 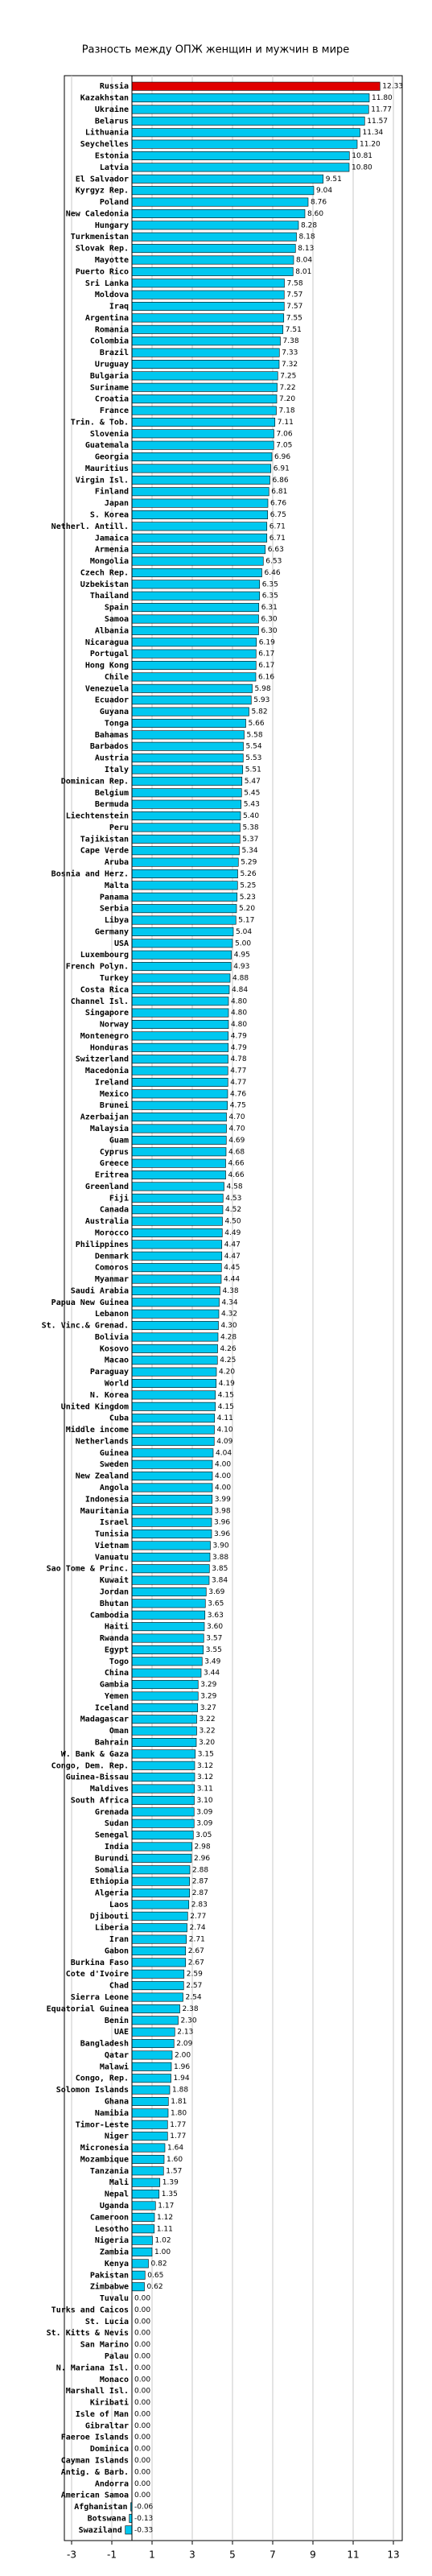 What do you see at coordinates (215, 1627) in the screenshot?
I see `value-label: 3.60` at bounding box center [215, 1627].